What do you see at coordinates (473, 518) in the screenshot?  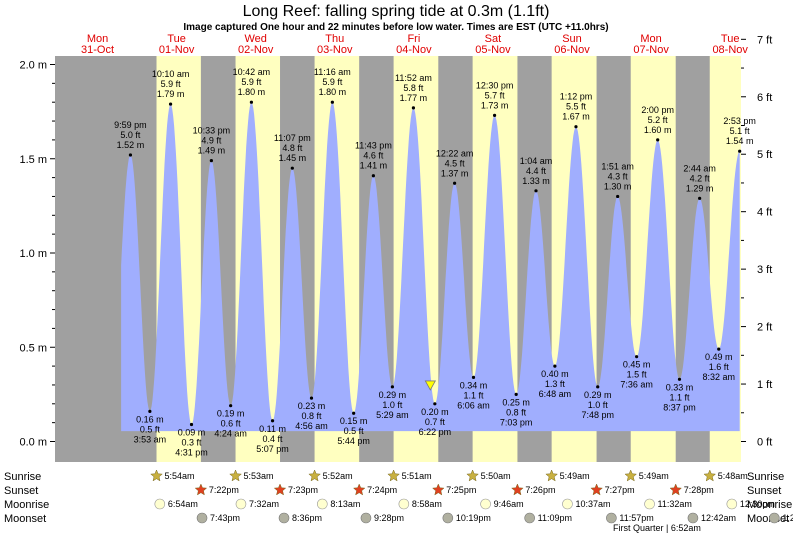 I see `moonset-time: 10:19pm` at bounding box center [473, 518].